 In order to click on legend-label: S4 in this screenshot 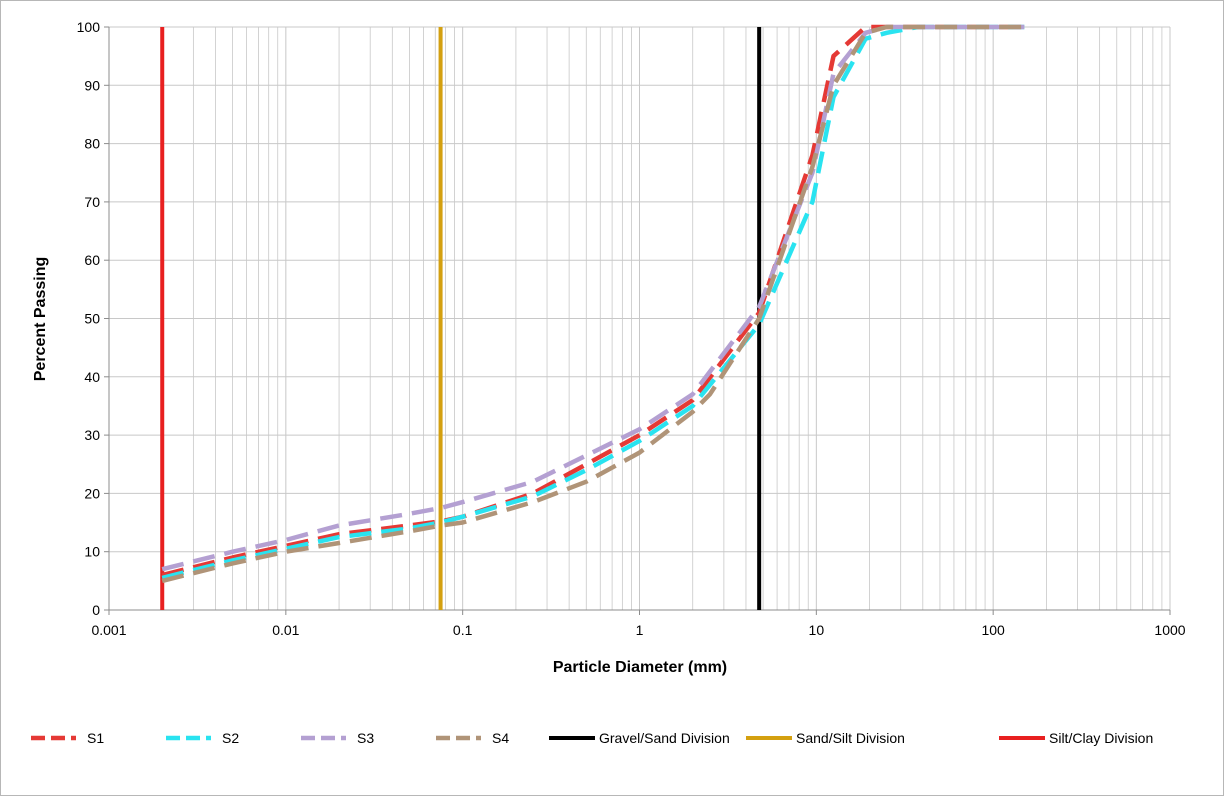, I will do `click(500, 738)`.